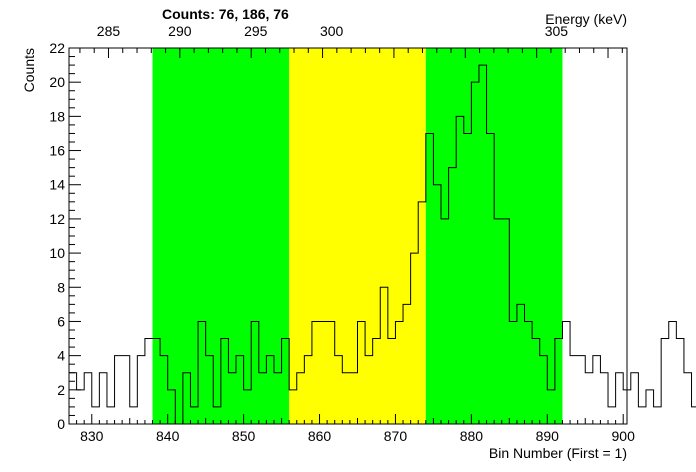  What do you see at coordinates (57, 82) in the screenshot?
I see `y-tick-label: 20` at bounding box center [57, 82].